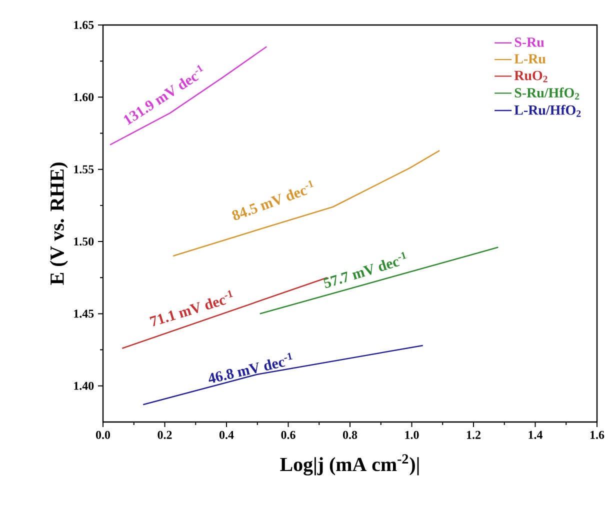  I want to click on x-tick-label: 1.2, so click(473, 434).